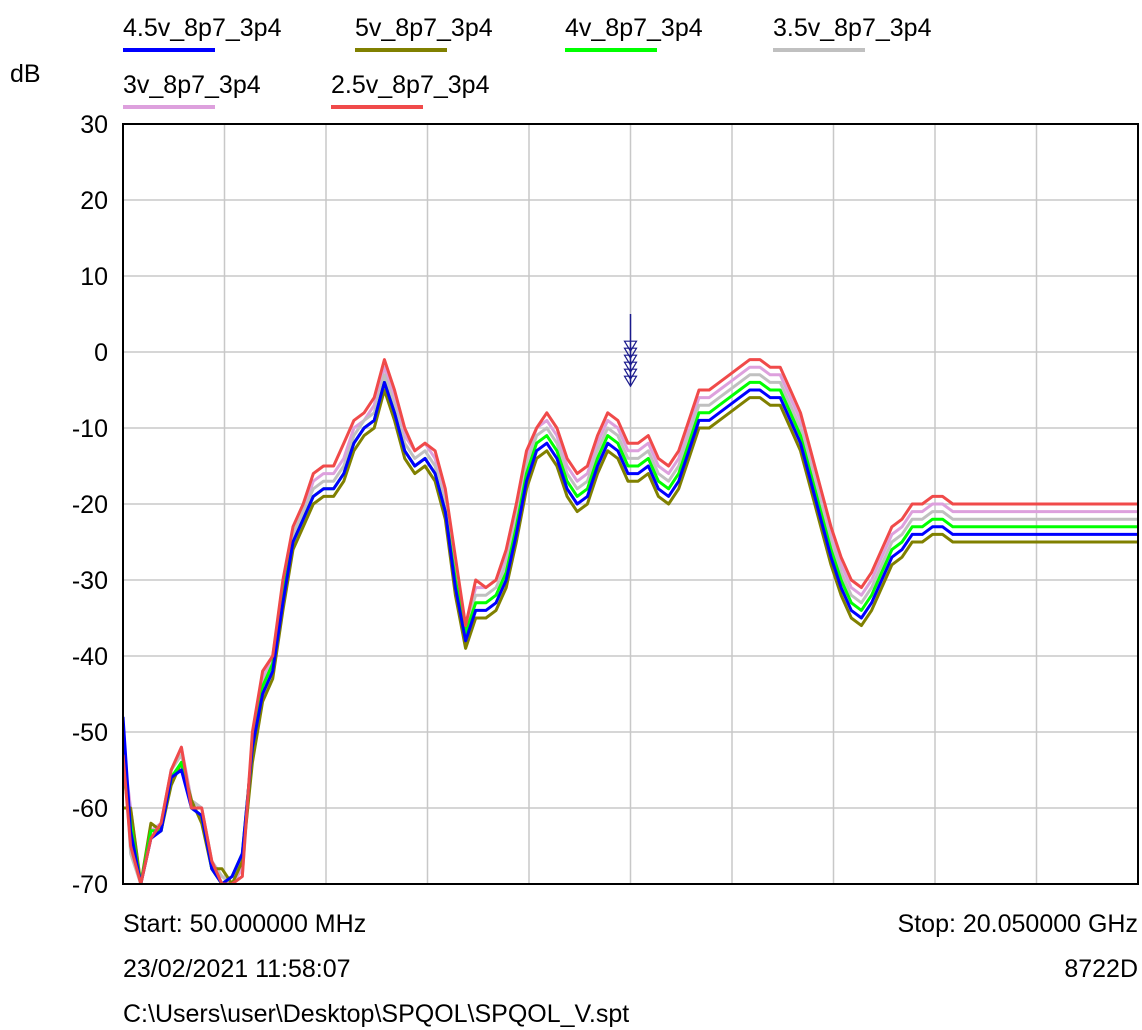 This screenshot has width=1142, height=1030. I want to click on y-tick-label: -30, so click(90, 581).